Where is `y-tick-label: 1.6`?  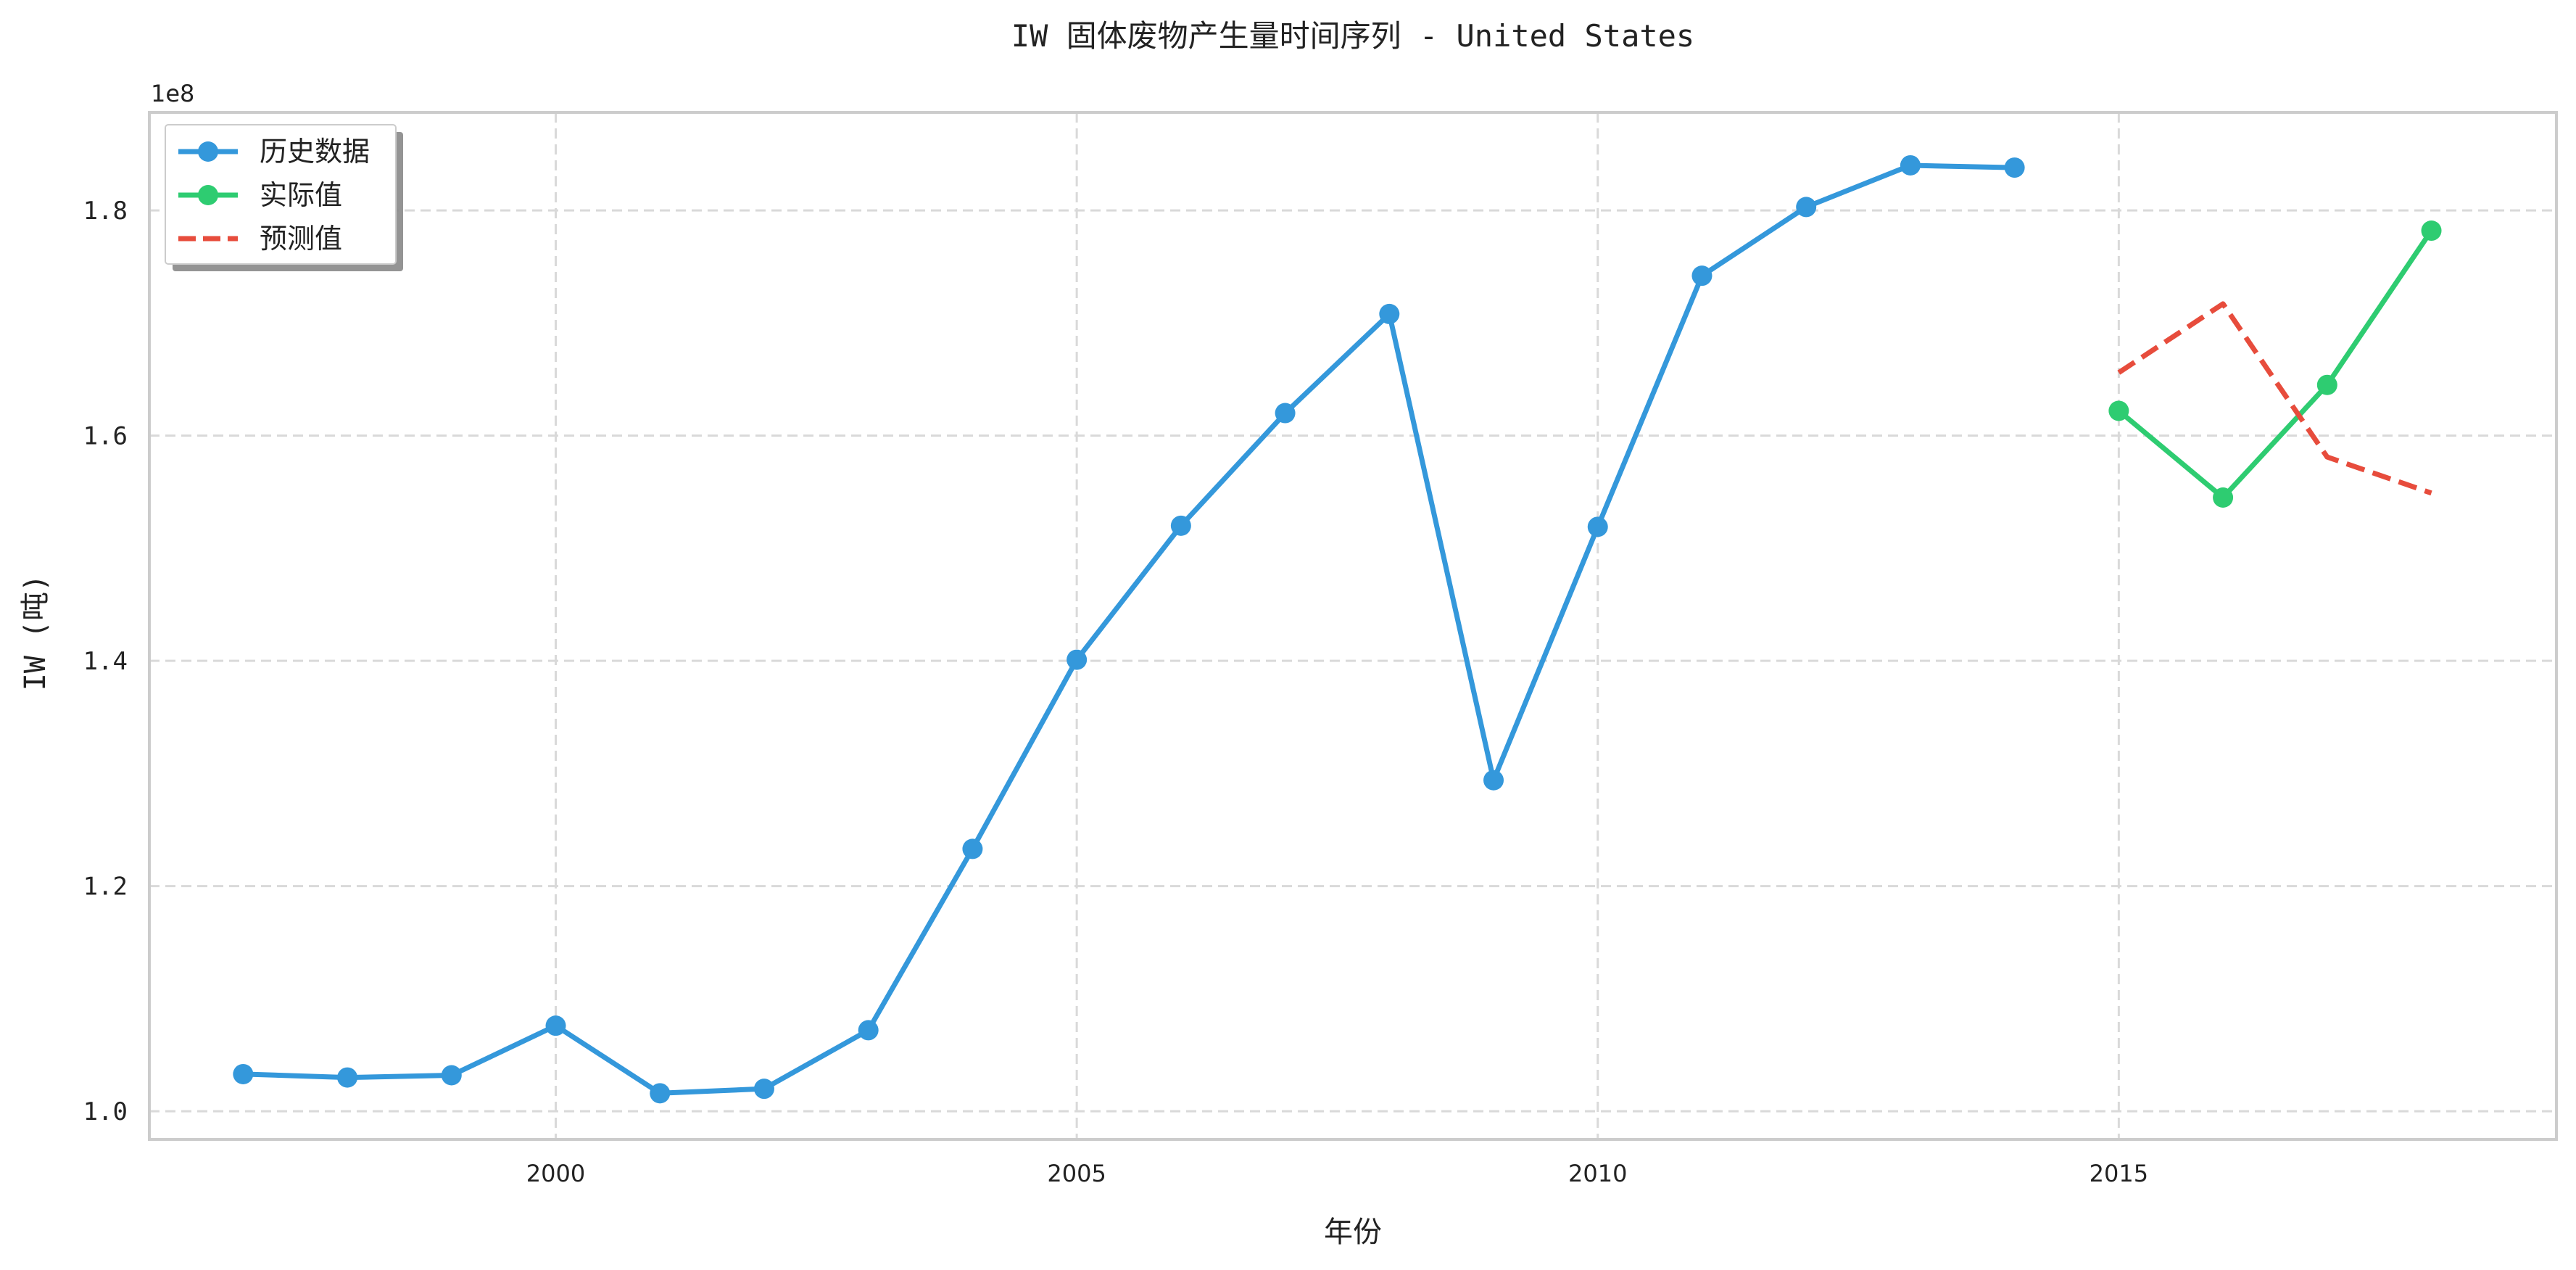
y-tick-label: 1.6 is located at coordinates (105, 436).